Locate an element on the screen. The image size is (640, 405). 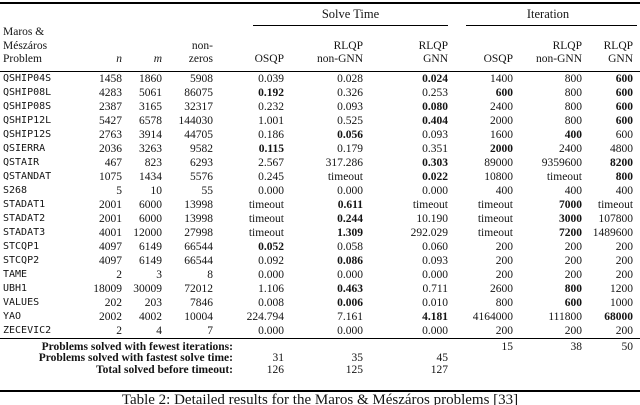
cell-nonzeros: 32317 is located at coordinates (198, 106).